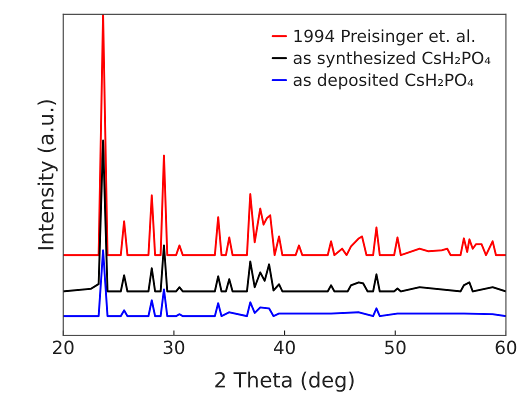 The width and height of the screenshot is (527, 409). Describe the element at coordinates (284, 347) in the screenshot. I see `x-tick-label: 40` at that location.